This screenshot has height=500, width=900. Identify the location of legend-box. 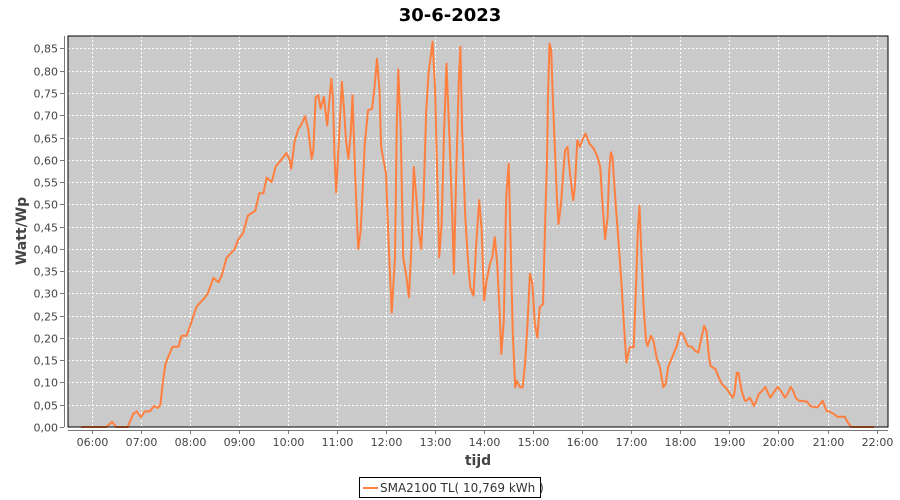
(450, 487).